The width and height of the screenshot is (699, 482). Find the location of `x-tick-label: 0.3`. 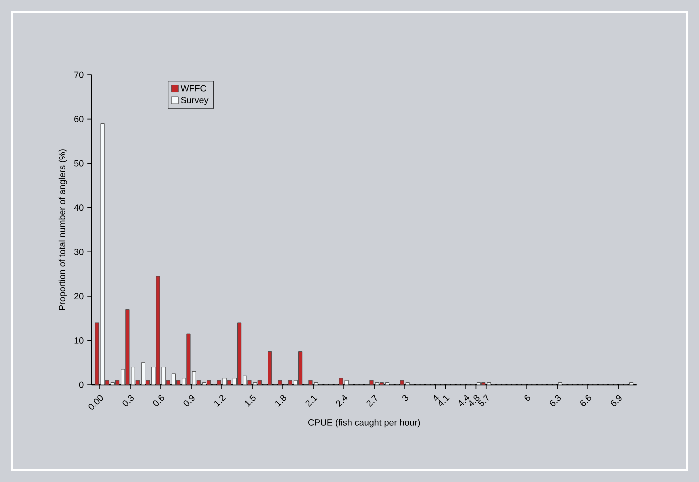

x-tick-label: 0.3 is located at coordinates (128, 400).